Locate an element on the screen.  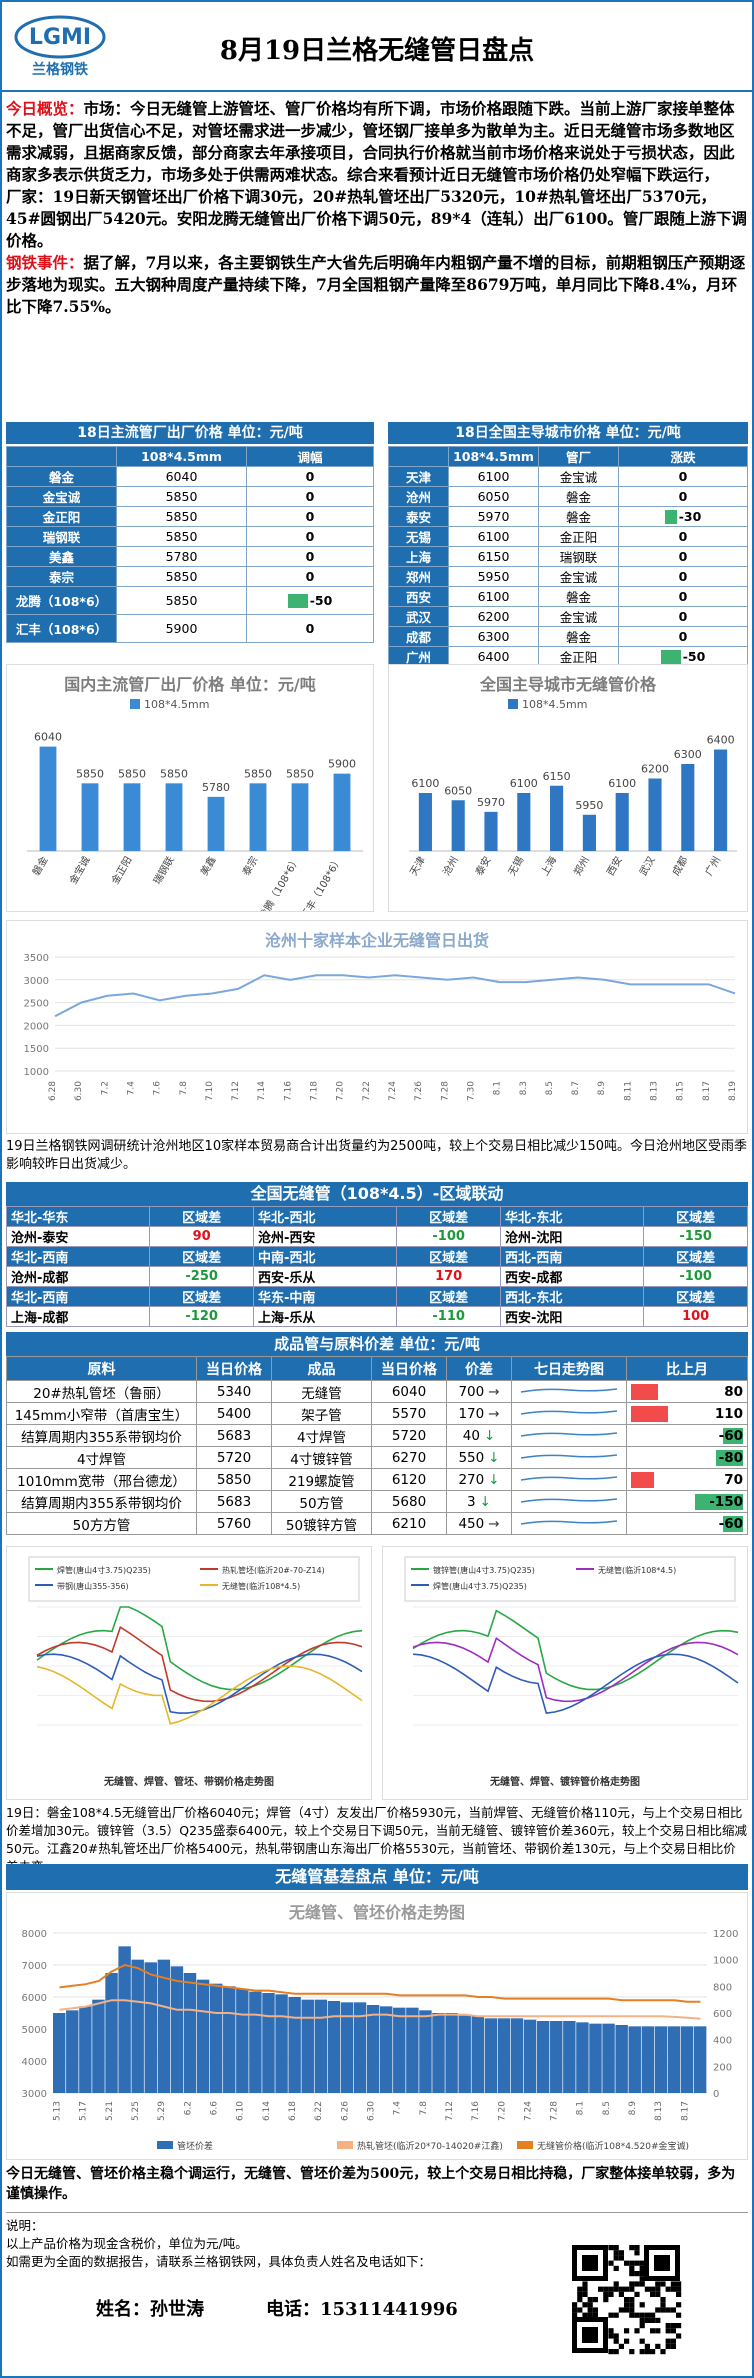
bar-value-label: 5850 is located at coordinates (90, 773).